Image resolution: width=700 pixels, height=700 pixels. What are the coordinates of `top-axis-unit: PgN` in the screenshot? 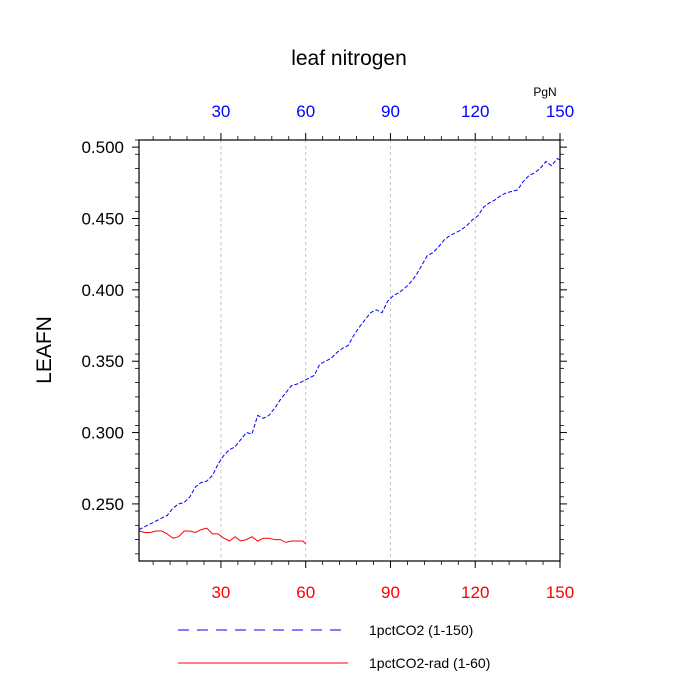 It's located at (544, 92).